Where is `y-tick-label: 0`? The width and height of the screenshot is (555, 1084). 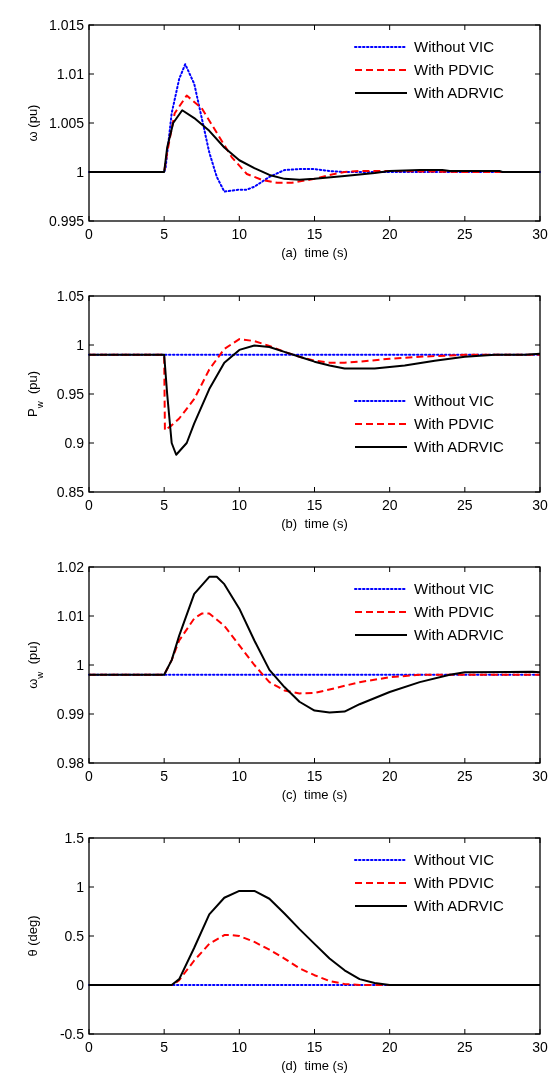
y-tick-label: 0 is located at coordinates (80, 985).